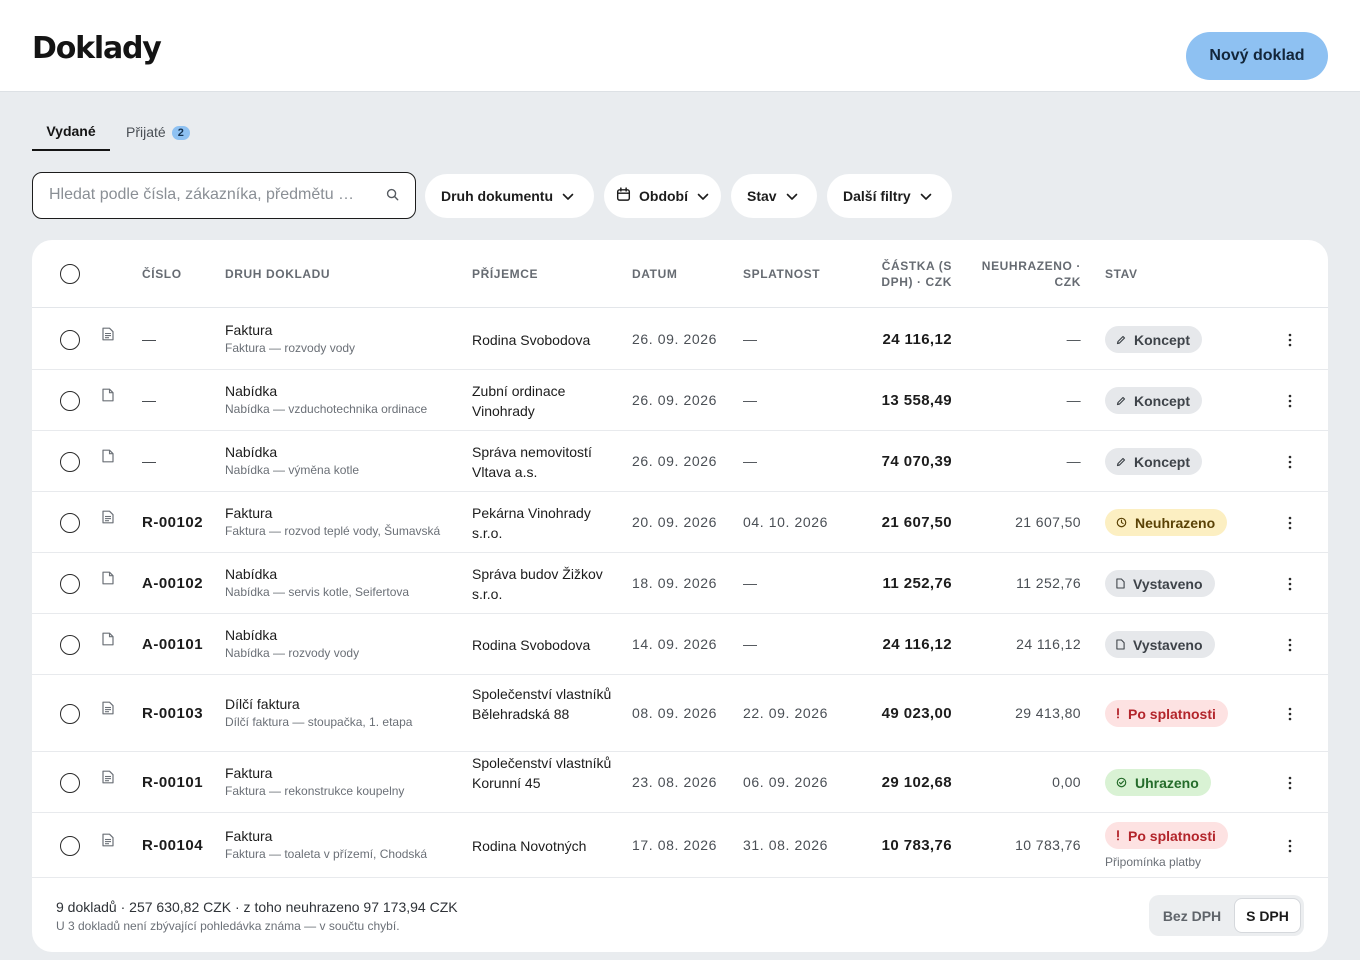 This screenshot has height=960, width=1360. What do you see at coordinates (326, 408) in the screenshot?
I see `document-subject: Nabídka — vzduchotechnika ordinace` at bounding box center [326, 408].